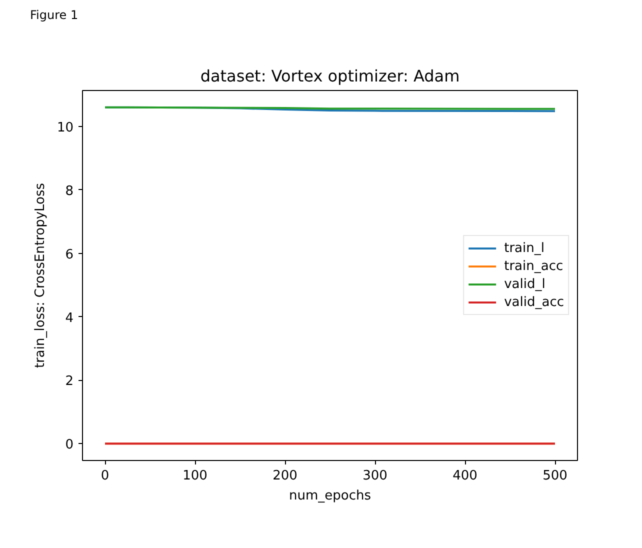 Image resolution: width=642 pixels, height=548 pixels. What do you see at coordinates (330, 496) in the screenshot?
I see `x-axis-title: num_epochs` at bounding box center [330, 496].